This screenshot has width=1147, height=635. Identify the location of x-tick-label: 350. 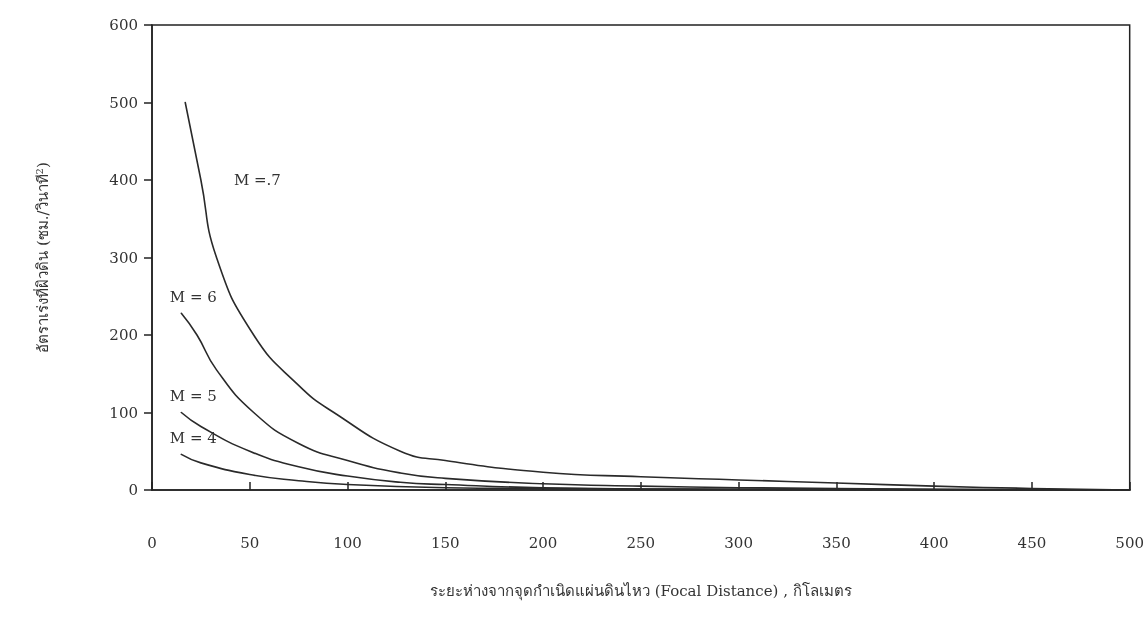
(836, 542).